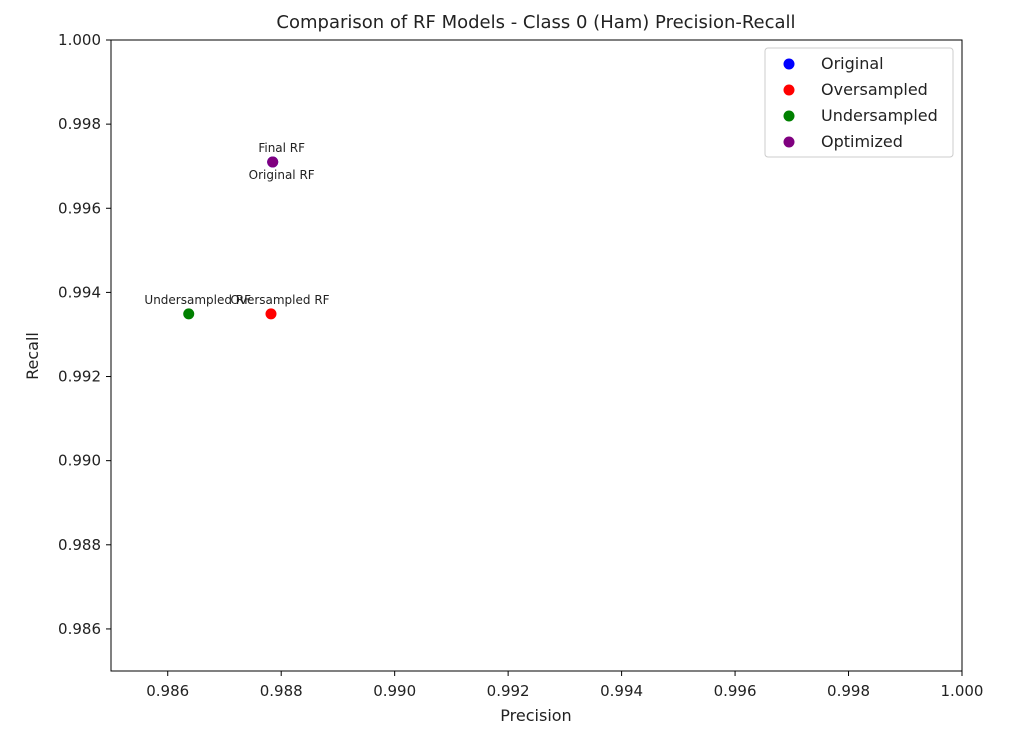  What do you see at coordinates (79, 461) in the screenshot?
I see `y-tick-label: 0.990` at bounding box center [79, 461].